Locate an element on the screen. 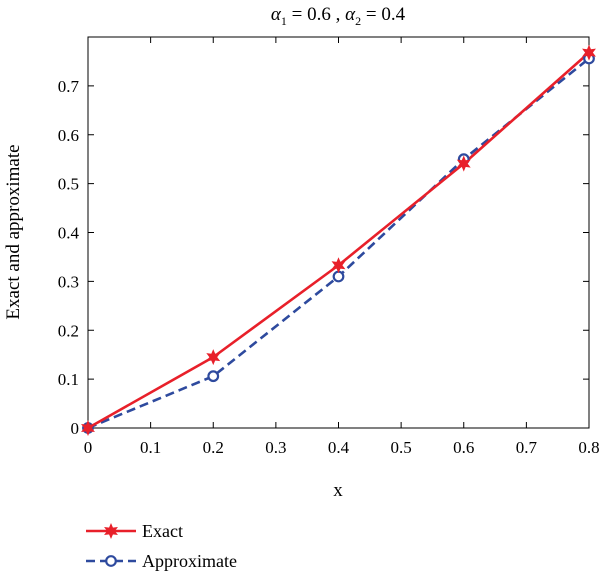  title-alpha2-value: = 0.4 is located at coordinates (383, 14).